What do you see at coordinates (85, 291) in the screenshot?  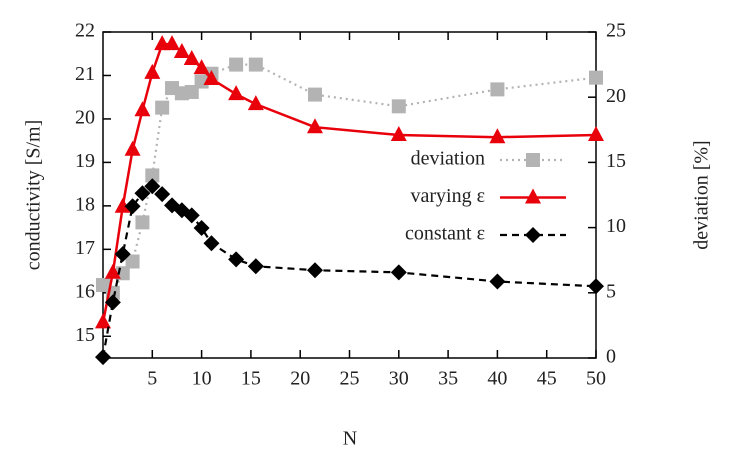 I see `y-tick-label: 16` at bounding box center [85, 291].